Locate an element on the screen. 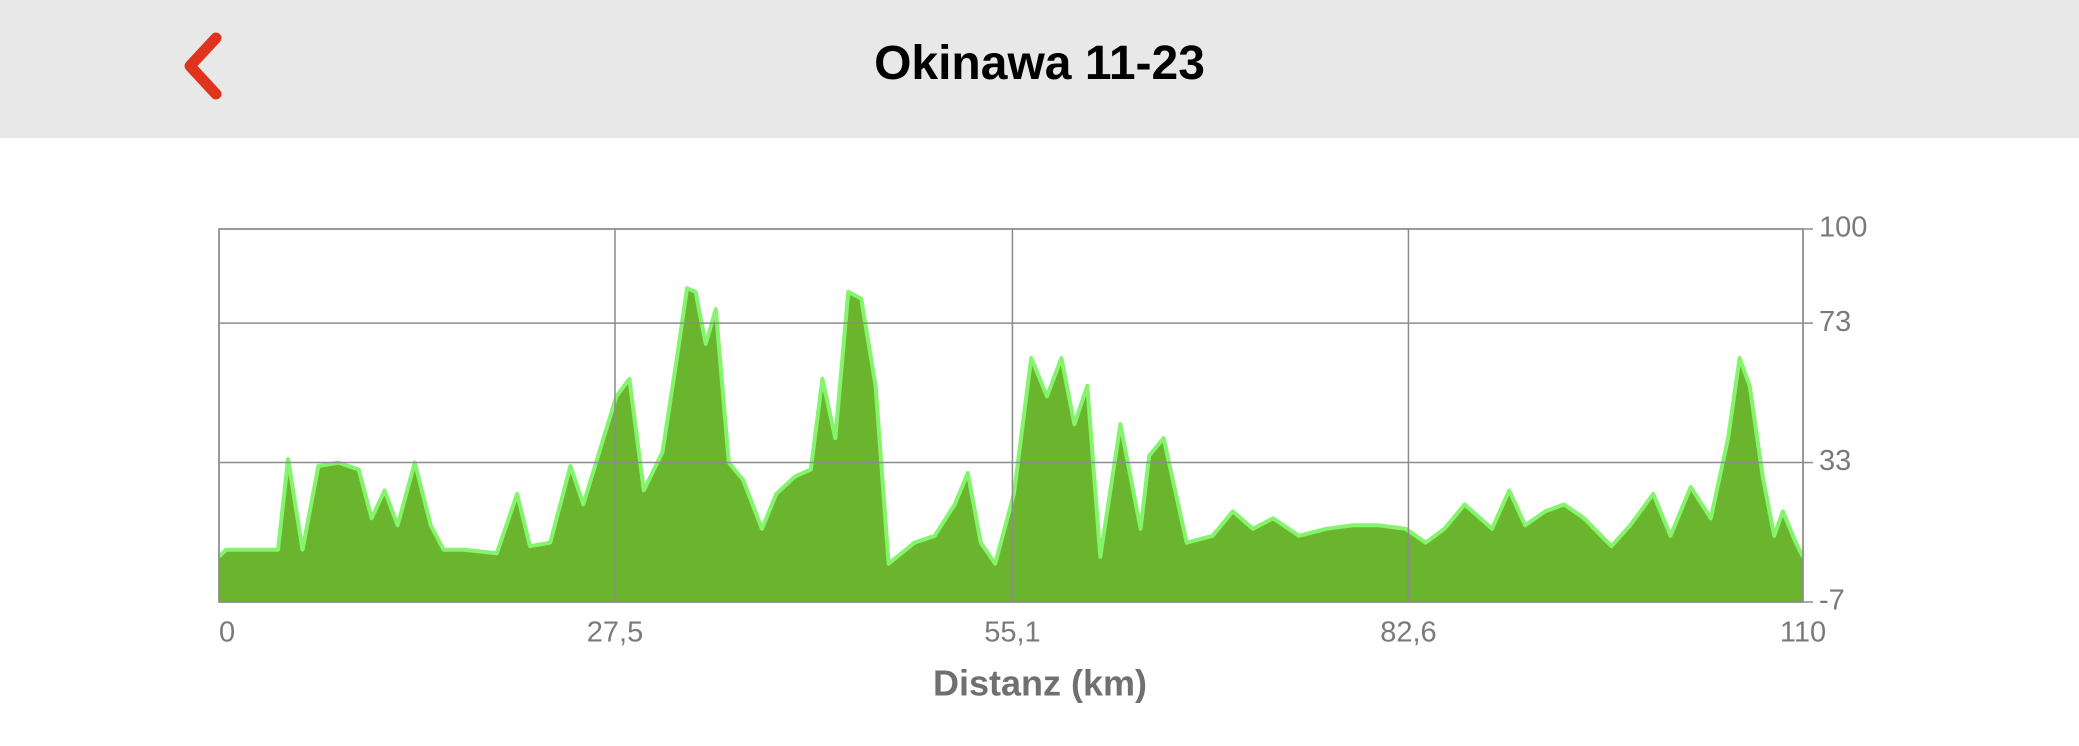  x-tick-label: 82,6 is located at coordinates (1408, 633).